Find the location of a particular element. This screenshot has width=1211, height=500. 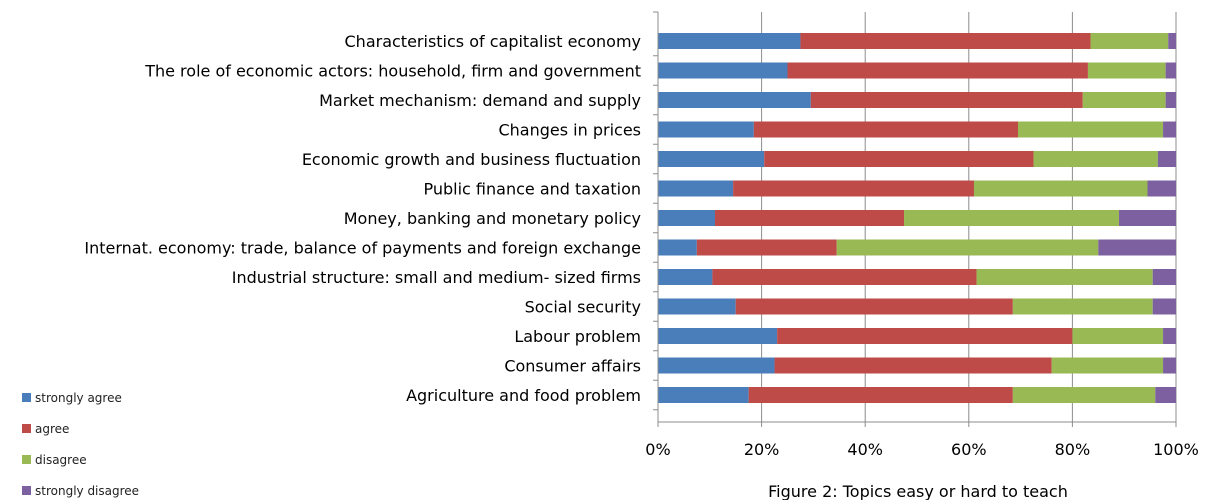

x-tick-label: 60% is located at coordinates (969, 449).